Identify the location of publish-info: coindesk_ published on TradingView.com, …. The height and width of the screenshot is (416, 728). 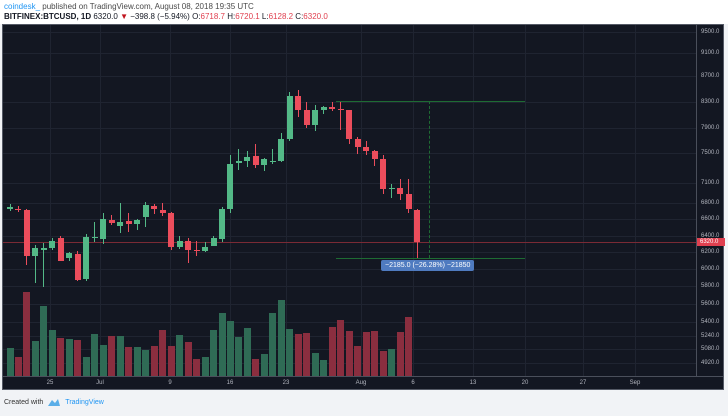
(129, 6).